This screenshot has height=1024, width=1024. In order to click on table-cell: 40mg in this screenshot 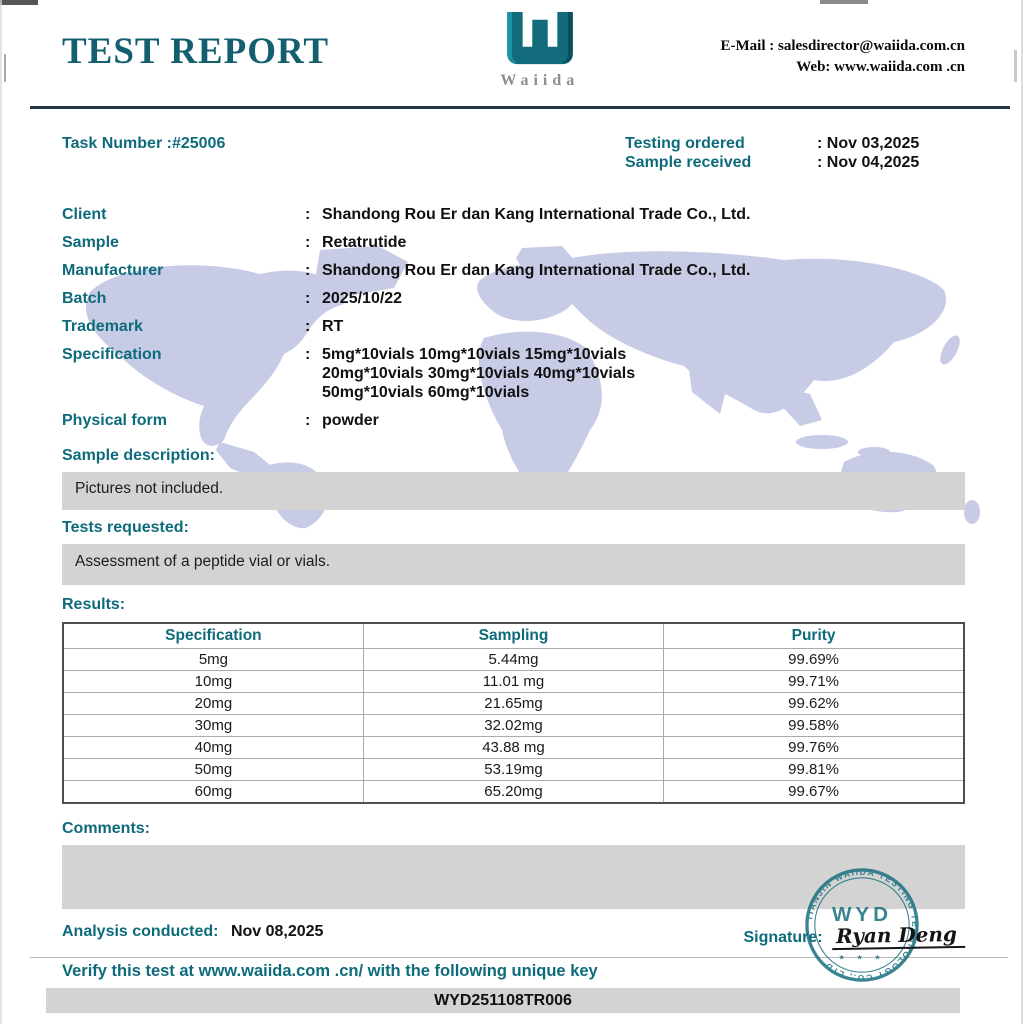, I will do `click(213, 747)`.